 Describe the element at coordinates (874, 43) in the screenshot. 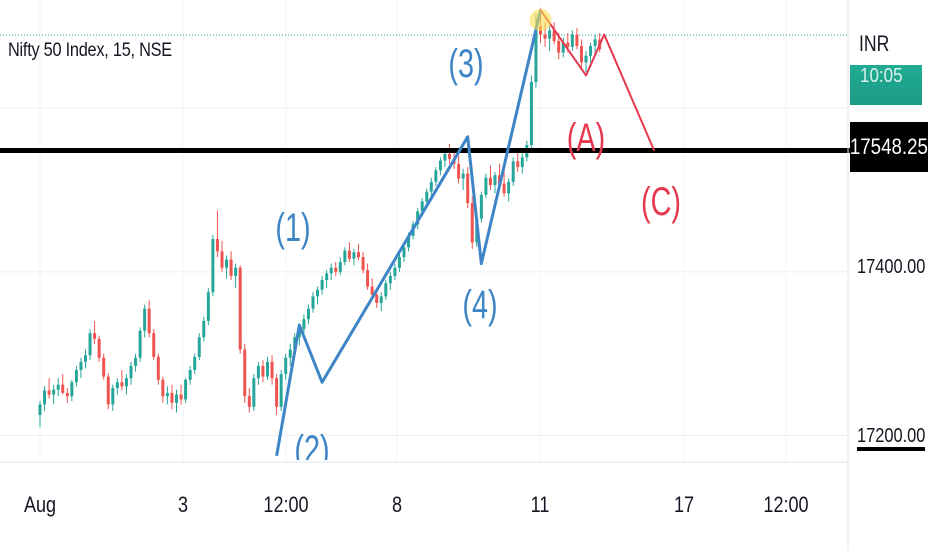

I see `currency-label: INR` at that location.